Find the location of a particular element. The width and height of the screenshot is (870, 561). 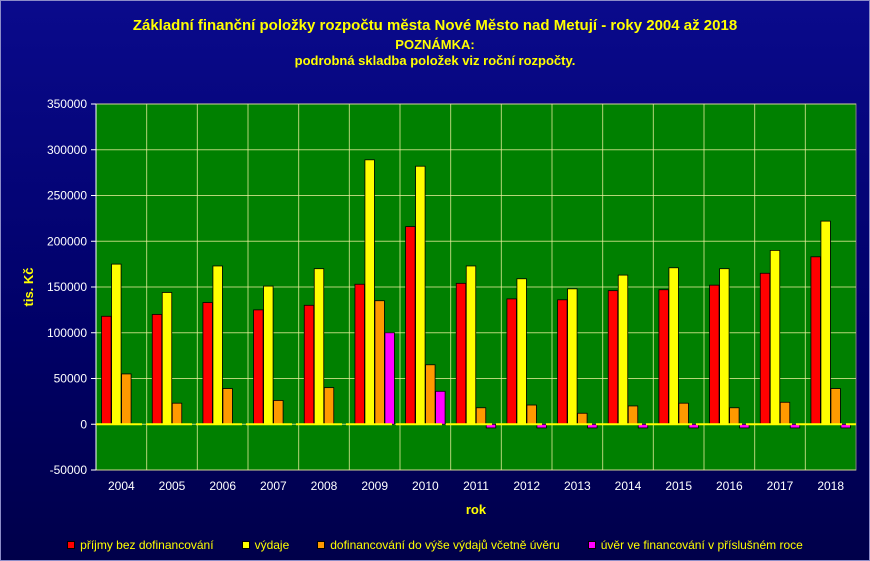

x-tick-label: 2014 is located at coordinates (628, 486).